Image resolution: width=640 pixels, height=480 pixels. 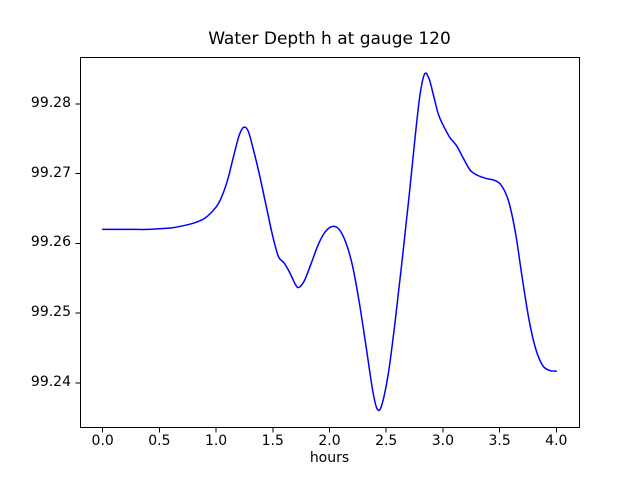 I want to click on x-tick-label: 1.0, so click(x=216, y=441).